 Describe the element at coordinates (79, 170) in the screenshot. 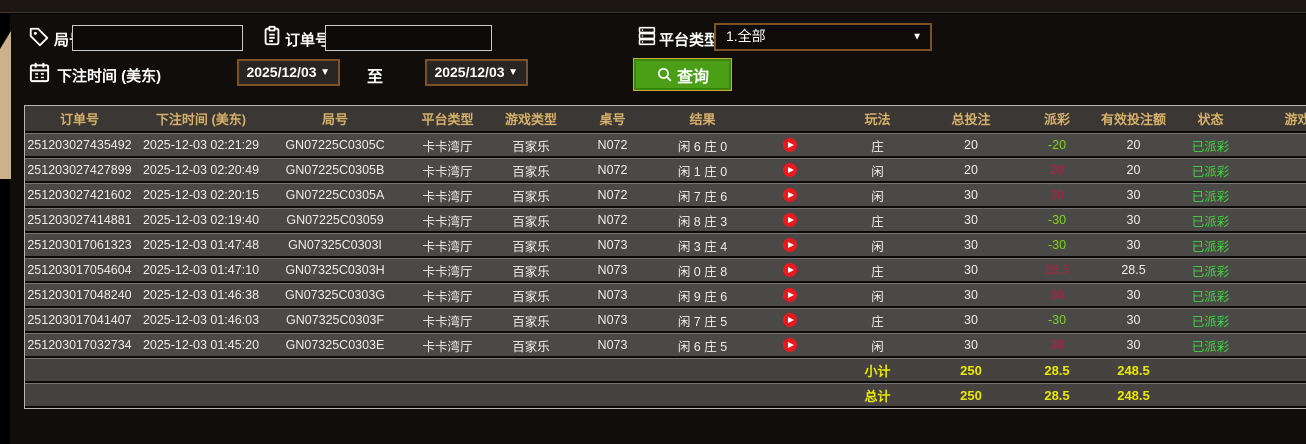

I see `cell-order-number: 251203027427899` at that location.